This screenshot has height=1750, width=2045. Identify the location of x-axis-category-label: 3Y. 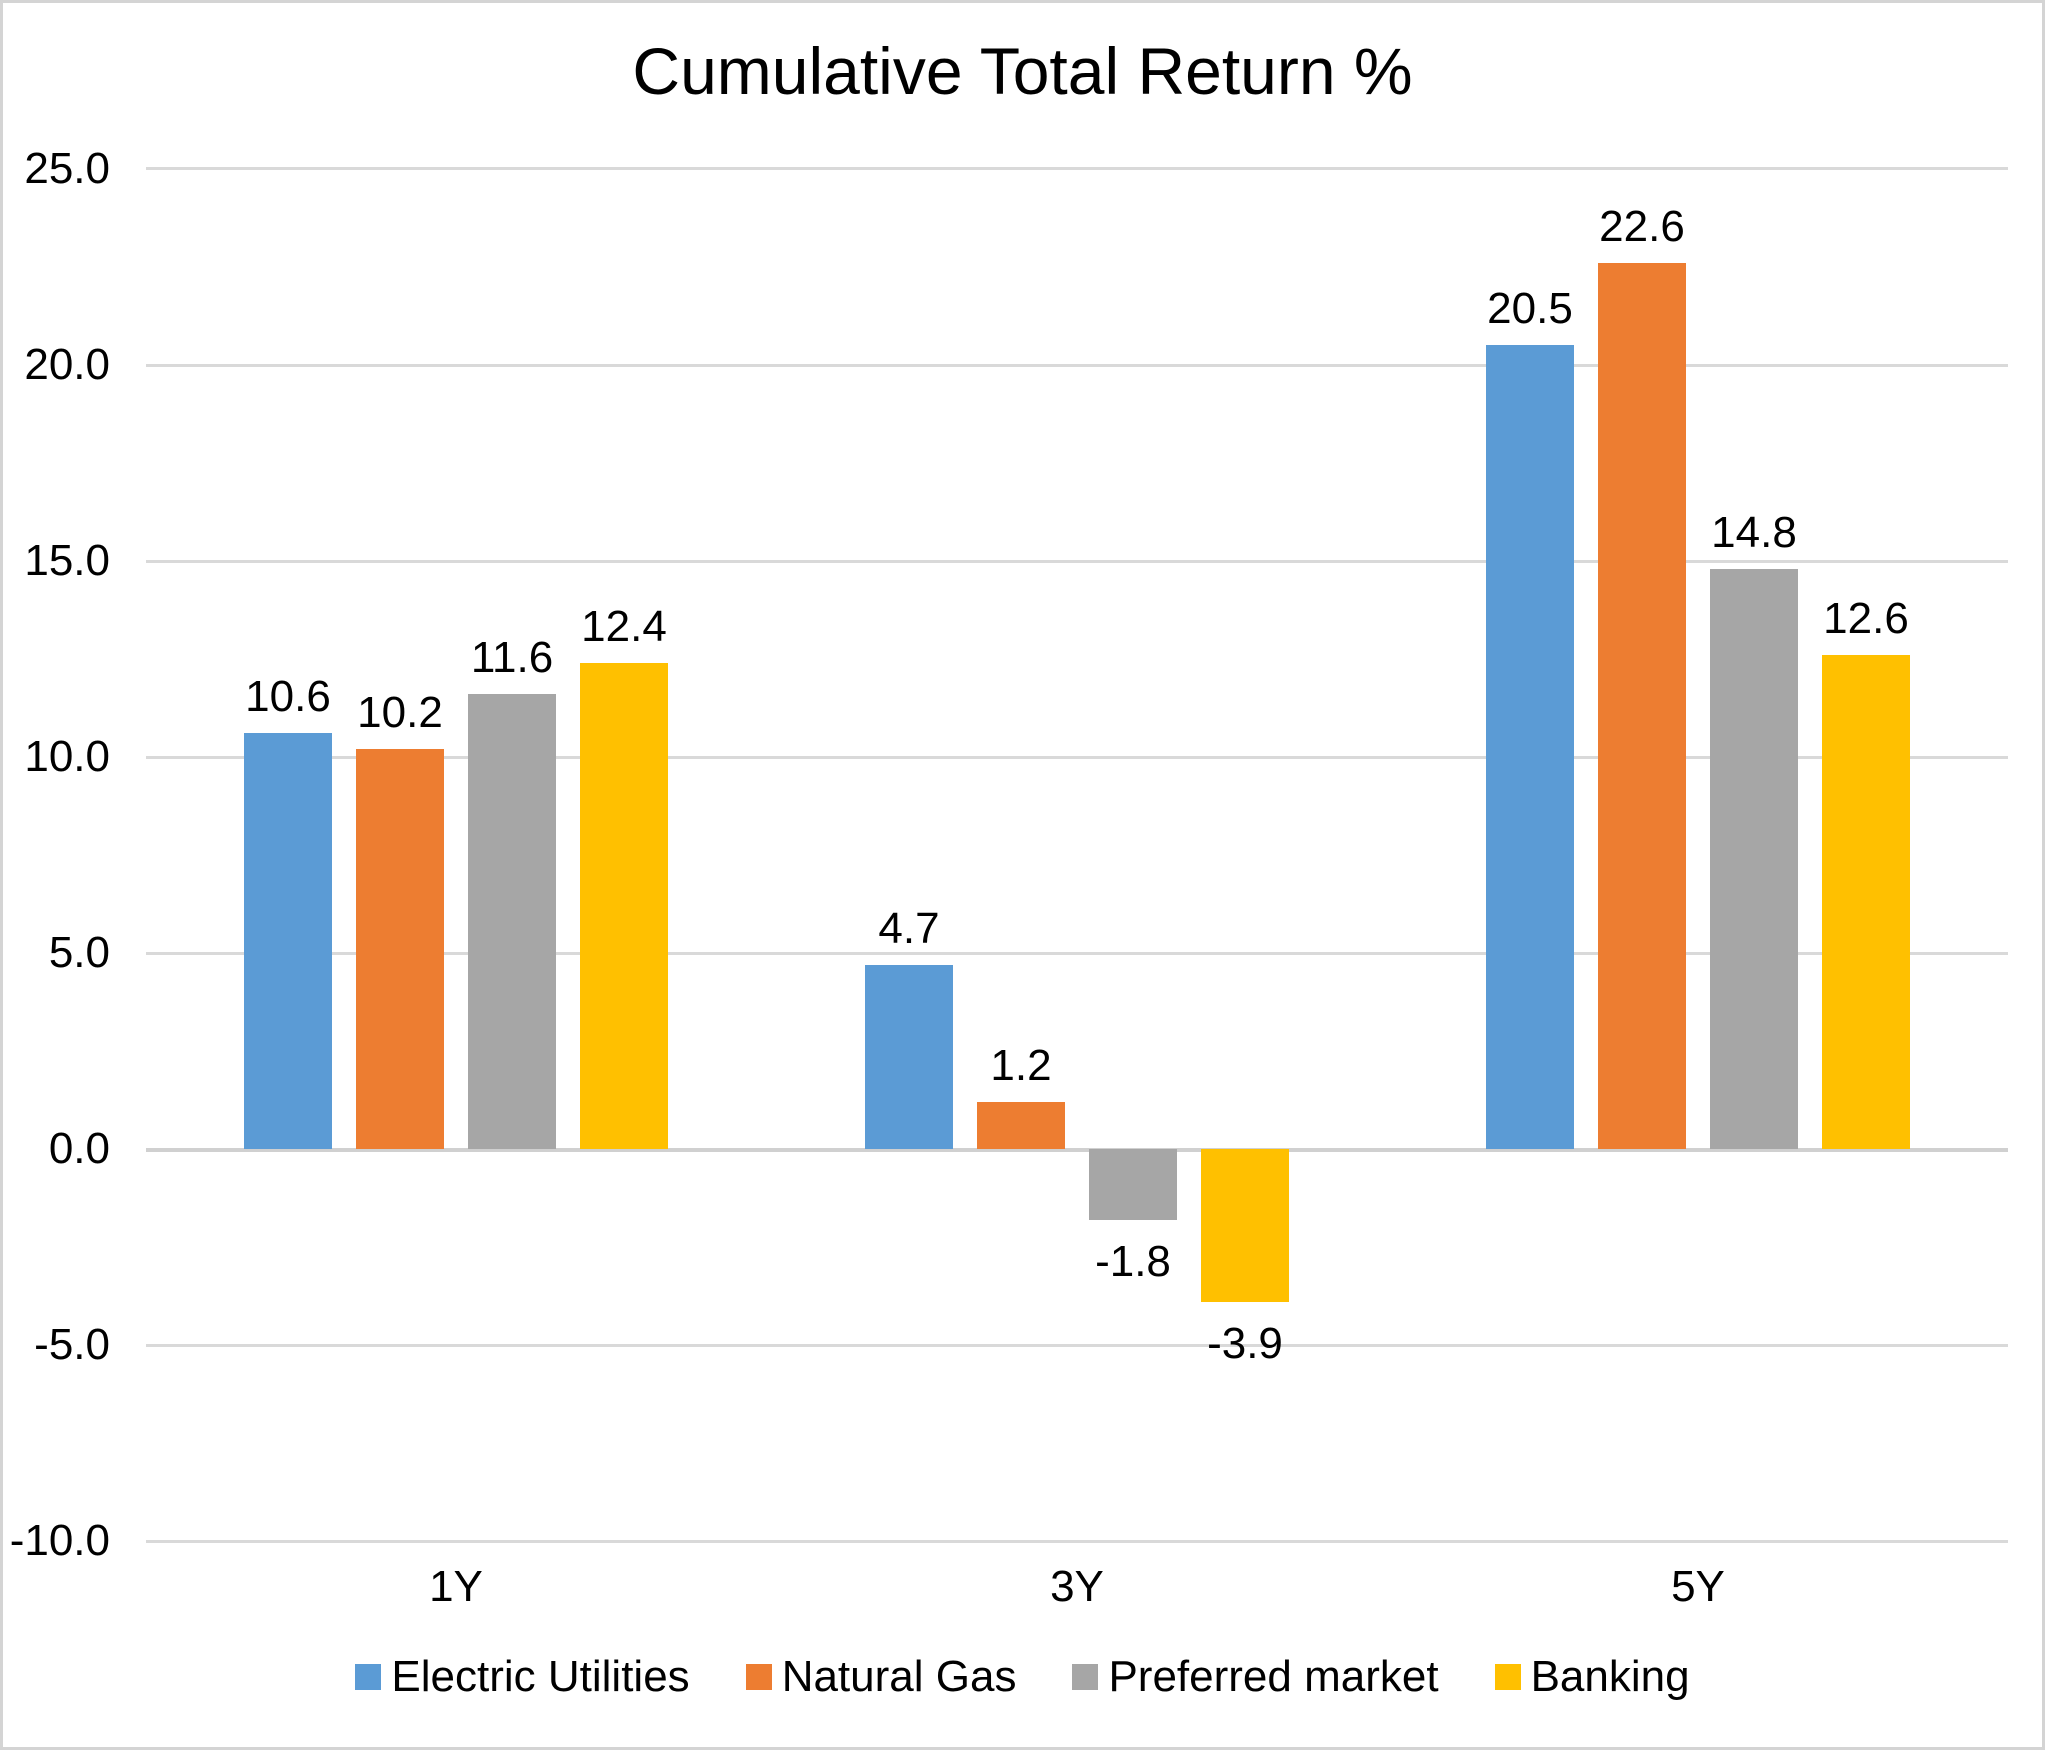
(1077, 1586).